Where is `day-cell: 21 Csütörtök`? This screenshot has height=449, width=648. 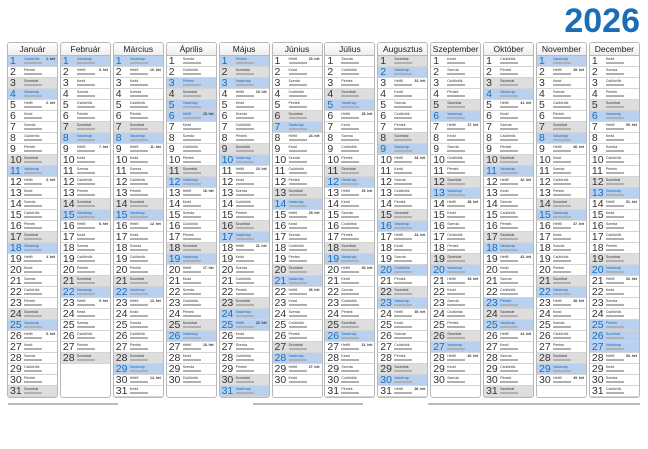 day-cell: 21 Csütörtök is located at coordinates (244, 281).